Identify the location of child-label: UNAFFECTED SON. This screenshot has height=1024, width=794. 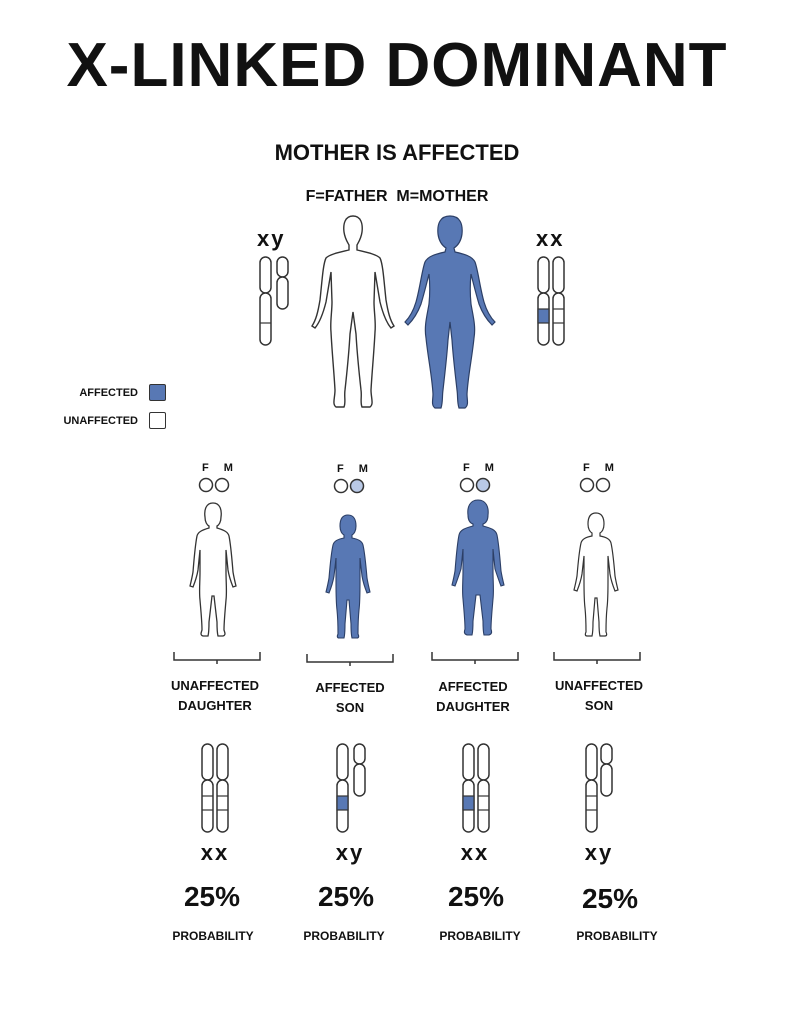
(599, 696).